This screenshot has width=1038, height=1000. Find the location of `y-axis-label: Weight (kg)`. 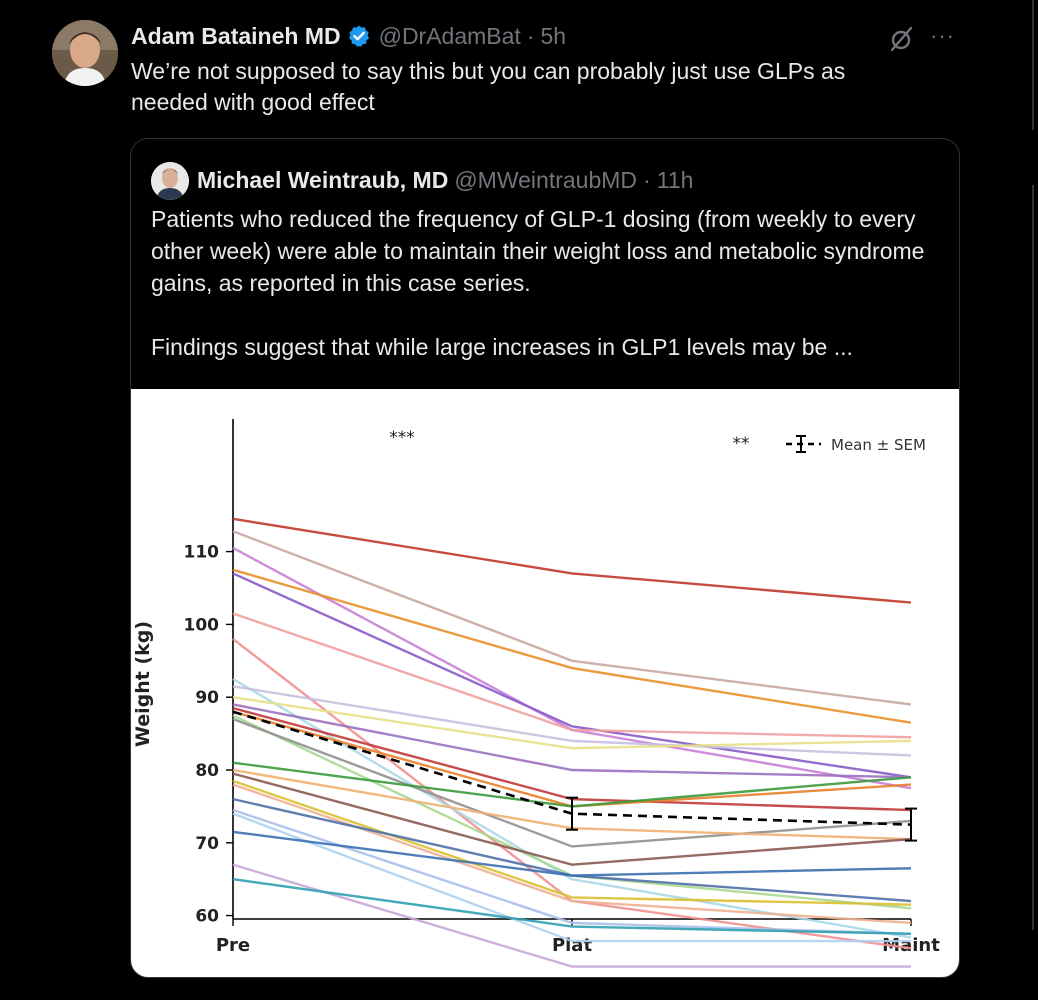

y-axis-label: Weight (kg) is located at coordinates (143, 684).